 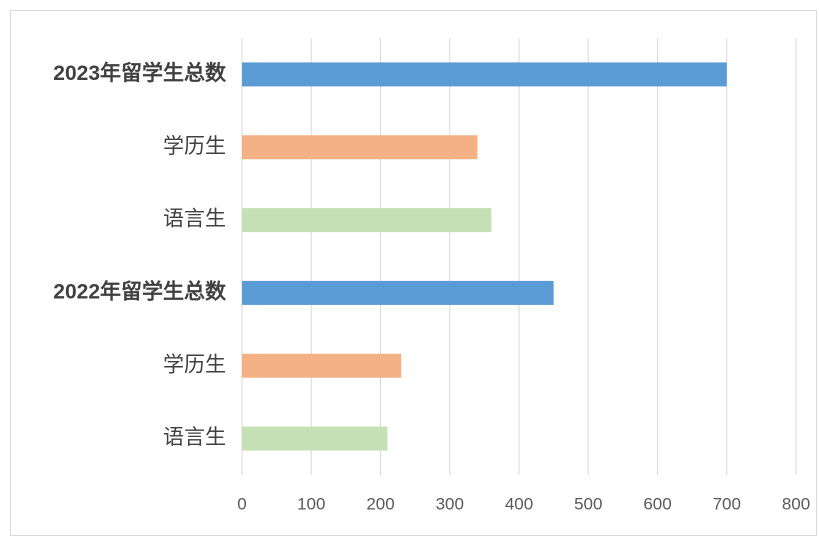 What do you see at coordinates (241, 503) in the screenshot?
I see `x-tick-label: 0` at bounding box center [241, 503].